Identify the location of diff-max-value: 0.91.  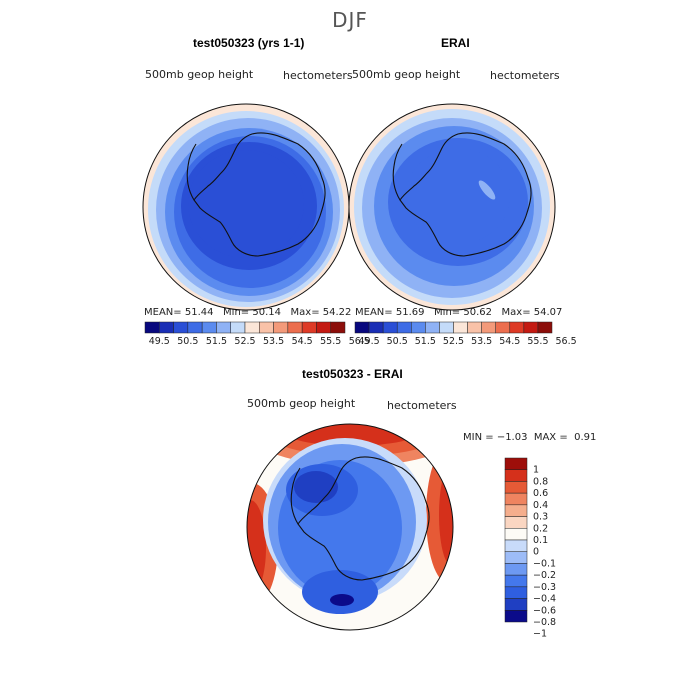
(585, 437).